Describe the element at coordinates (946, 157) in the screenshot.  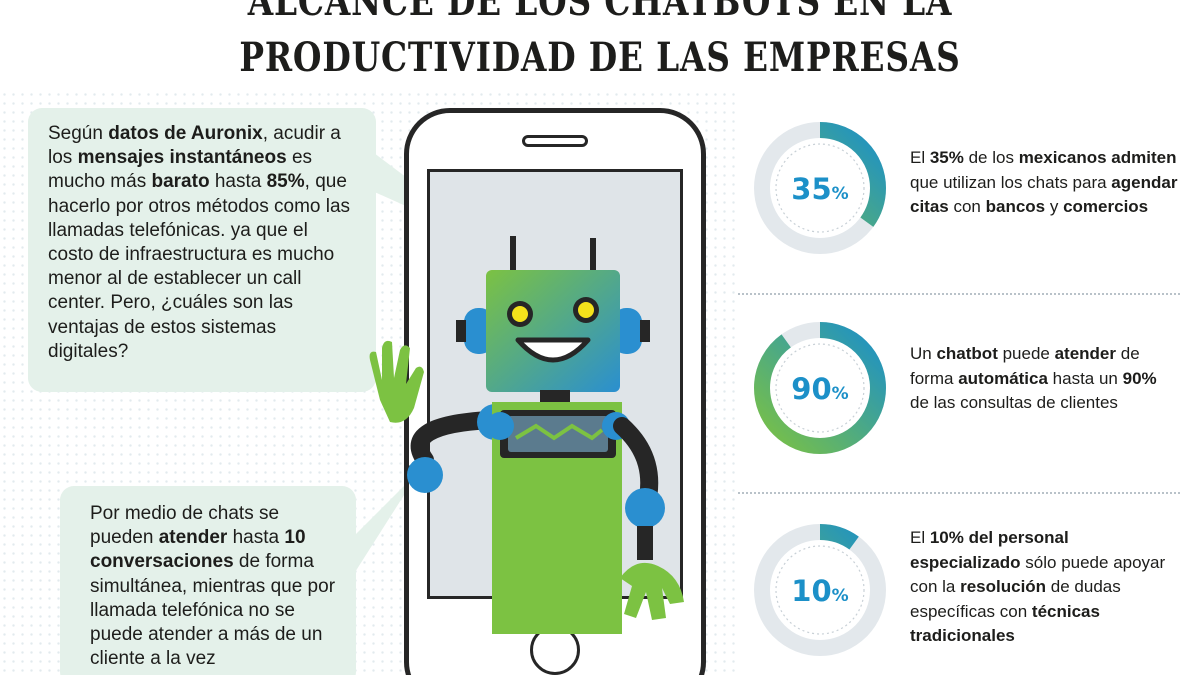
I see `bold-text: 35%` at that location.